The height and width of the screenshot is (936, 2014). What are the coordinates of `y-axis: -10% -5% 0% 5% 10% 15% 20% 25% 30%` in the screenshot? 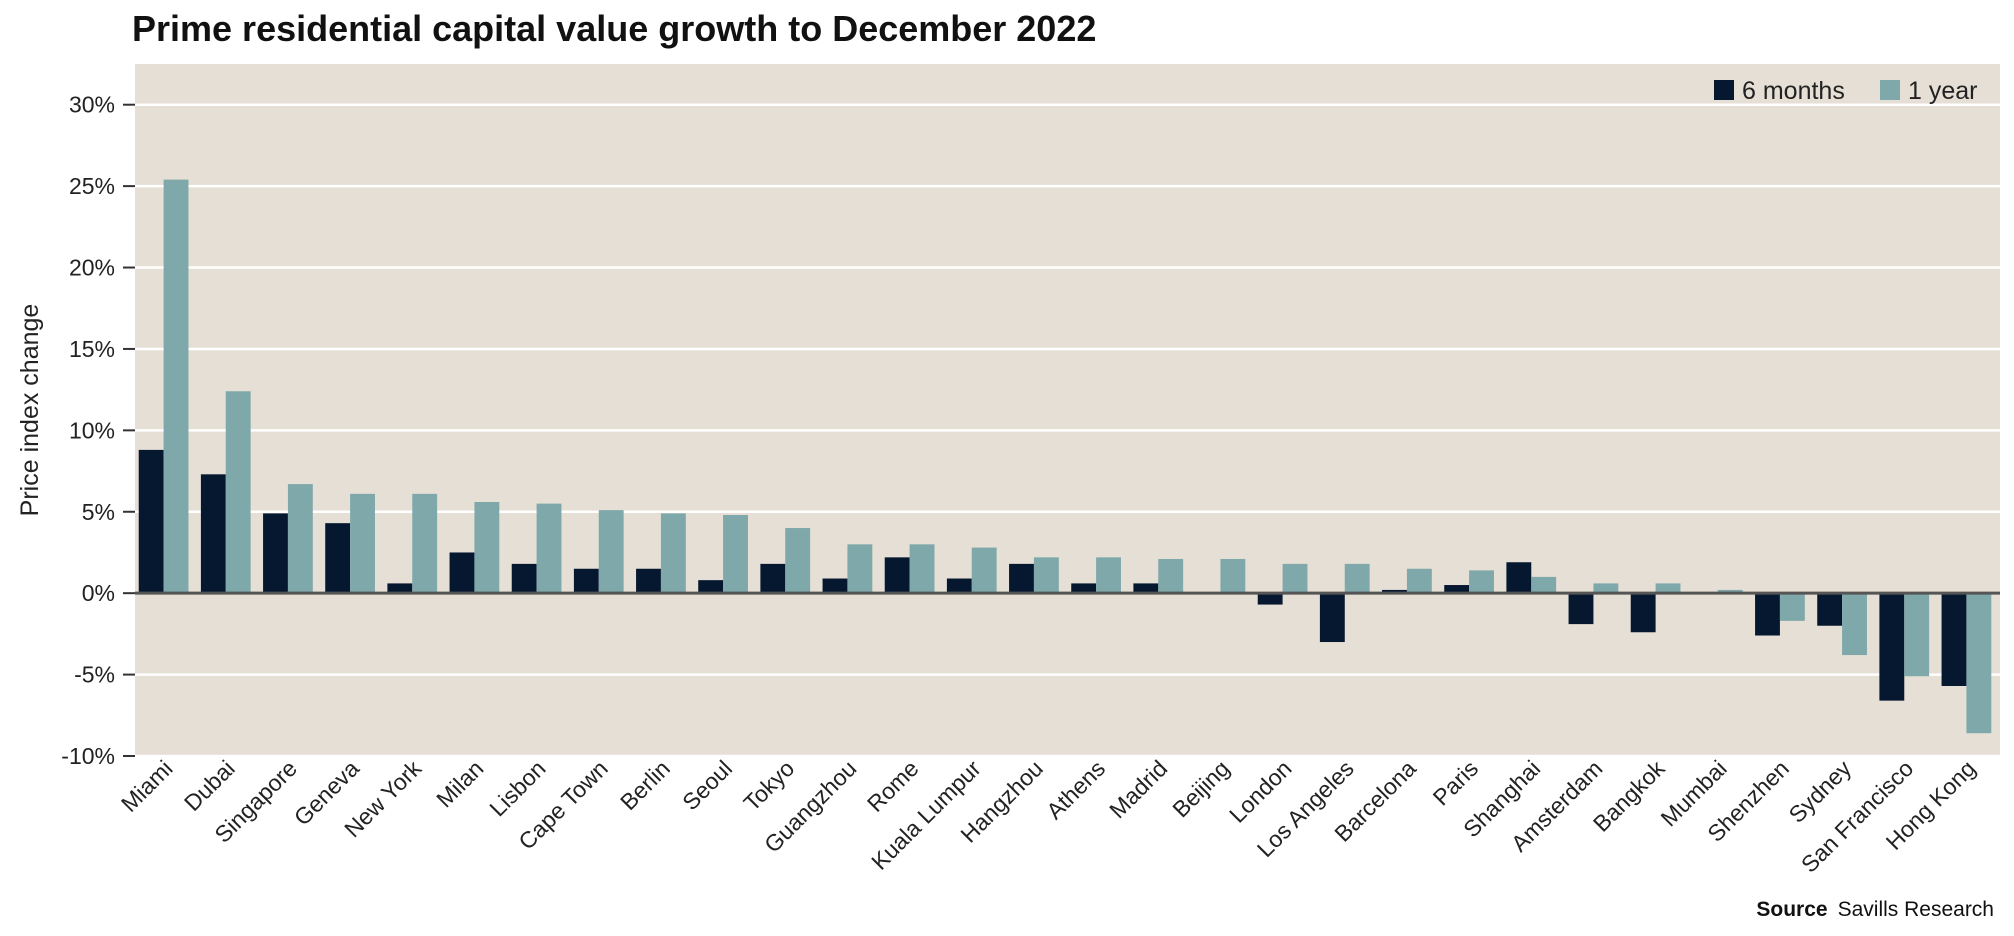 It's located at (98, 430).